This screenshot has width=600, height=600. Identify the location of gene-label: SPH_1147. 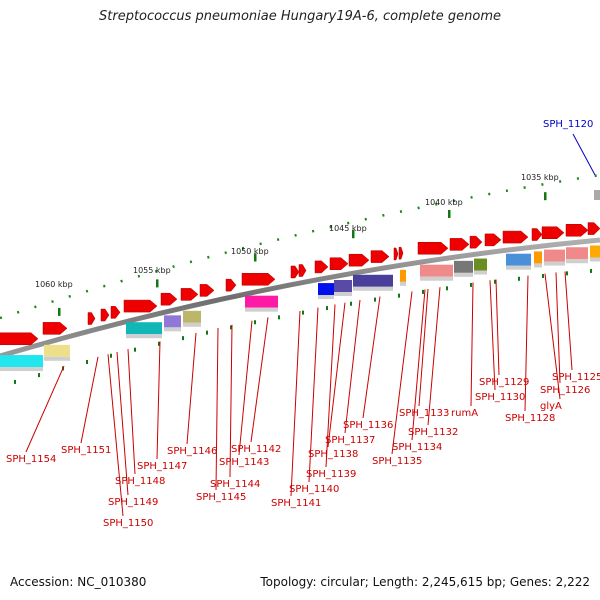
(162, 466).